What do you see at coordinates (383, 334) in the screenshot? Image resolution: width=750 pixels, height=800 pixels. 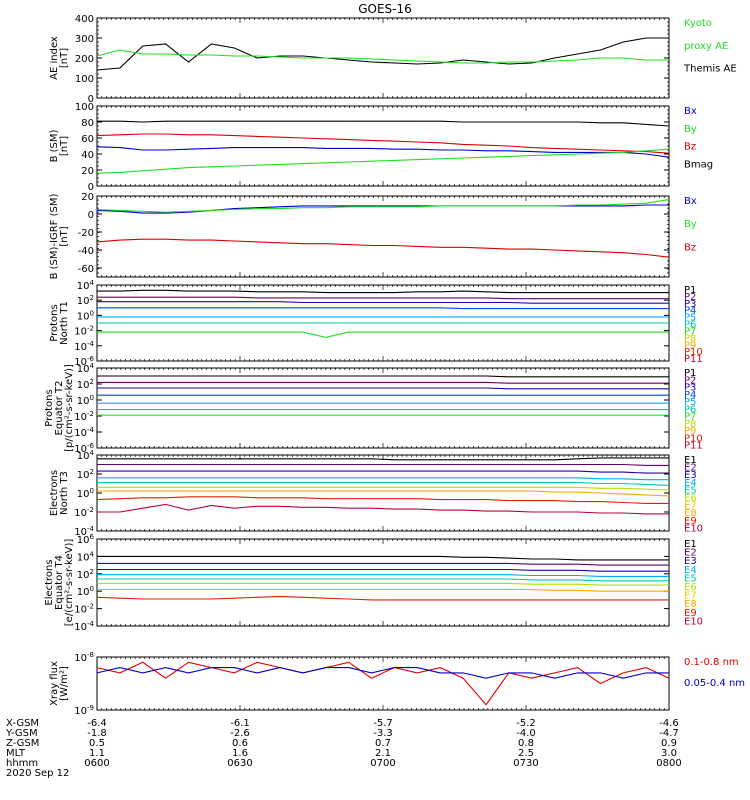 I see `series-p7` at bounding box center [383, 334].